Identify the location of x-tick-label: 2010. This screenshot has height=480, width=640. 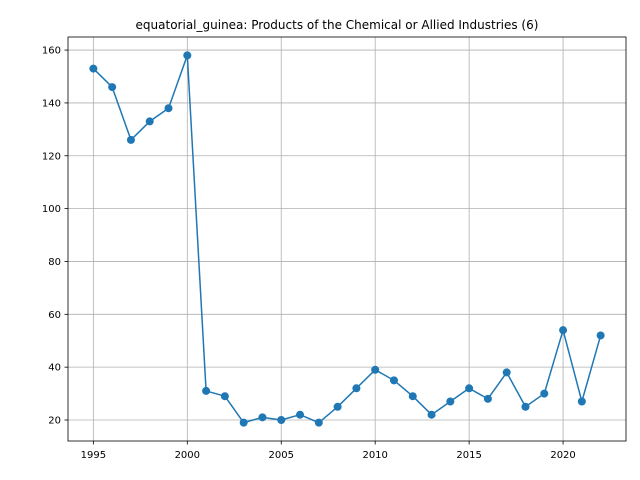
(374, 455).